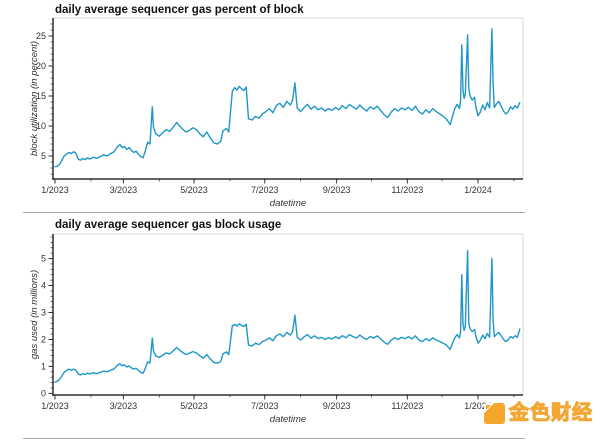  Describe the element at coordinates (41, 66) in the screenshot. I see `y-tick-label: 20` at that location.